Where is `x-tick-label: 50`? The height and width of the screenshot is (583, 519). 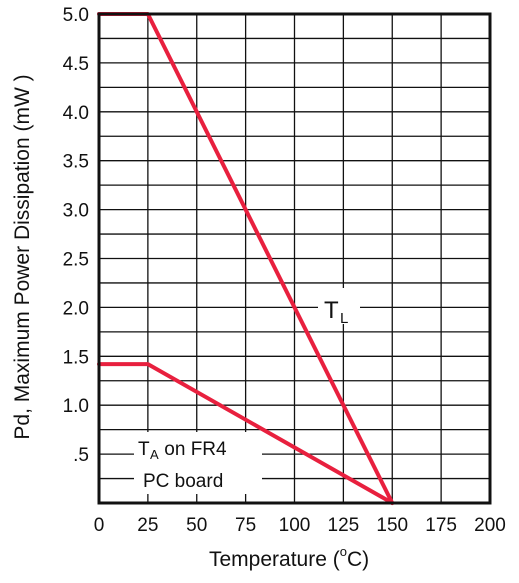 x-tick-label: 50 is located at coordinates (196, 525).